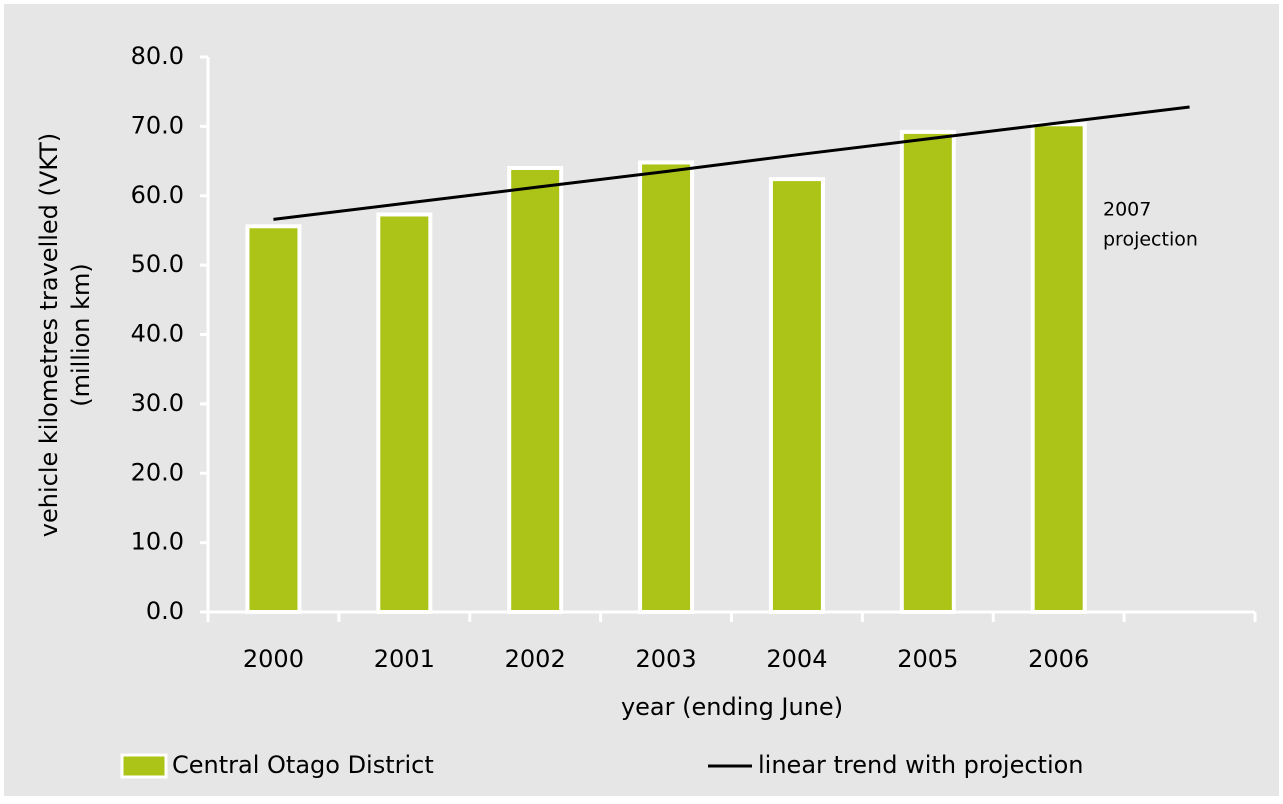 The image size is (1283, 804). I want to click on y-tick-label: 0.0, so click(165, 611).